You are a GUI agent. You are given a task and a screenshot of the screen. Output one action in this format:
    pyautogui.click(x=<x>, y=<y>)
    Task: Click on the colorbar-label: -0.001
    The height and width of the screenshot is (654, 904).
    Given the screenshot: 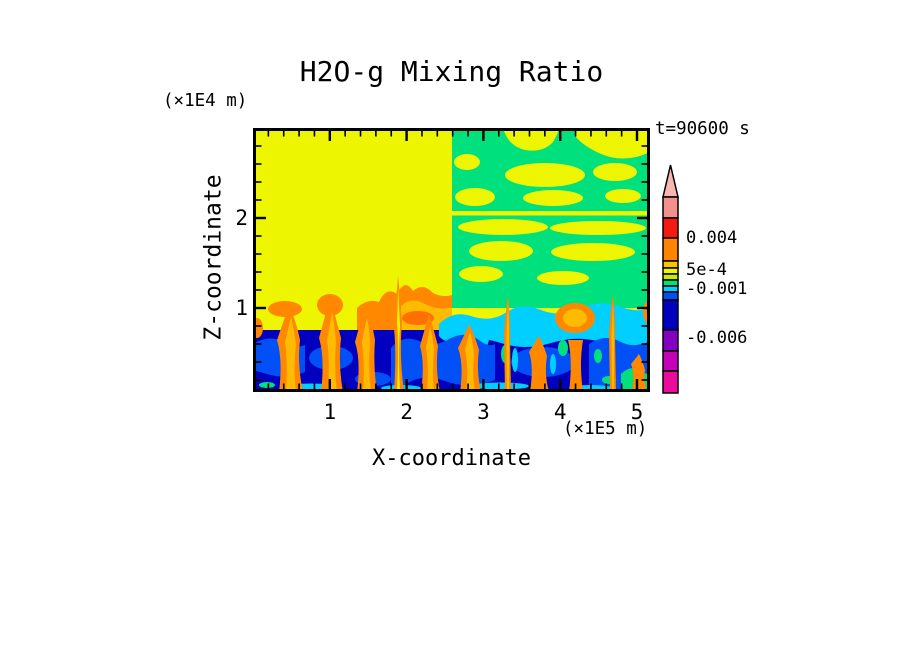 What is the action you would take?
    pyautogui.click(x=717, y=289)
    